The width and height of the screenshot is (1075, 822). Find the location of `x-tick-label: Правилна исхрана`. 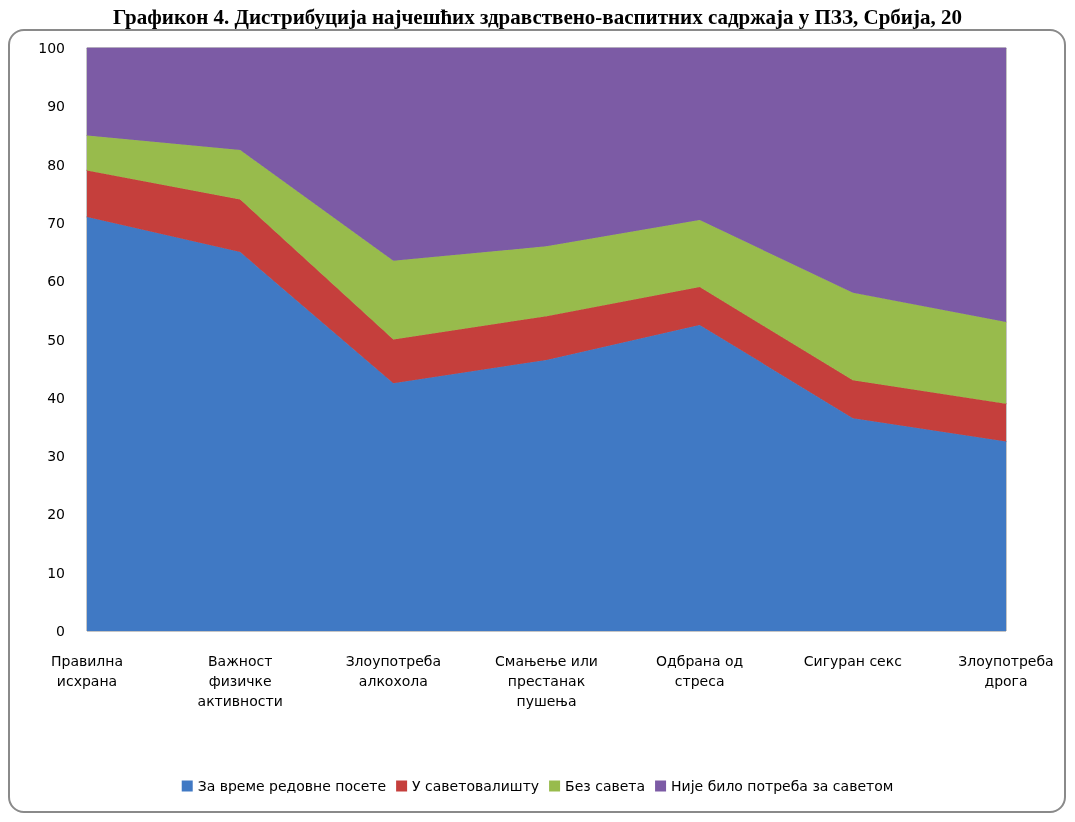

x-tick-label: Правилна исхрана is located at coordinates (87, 671).